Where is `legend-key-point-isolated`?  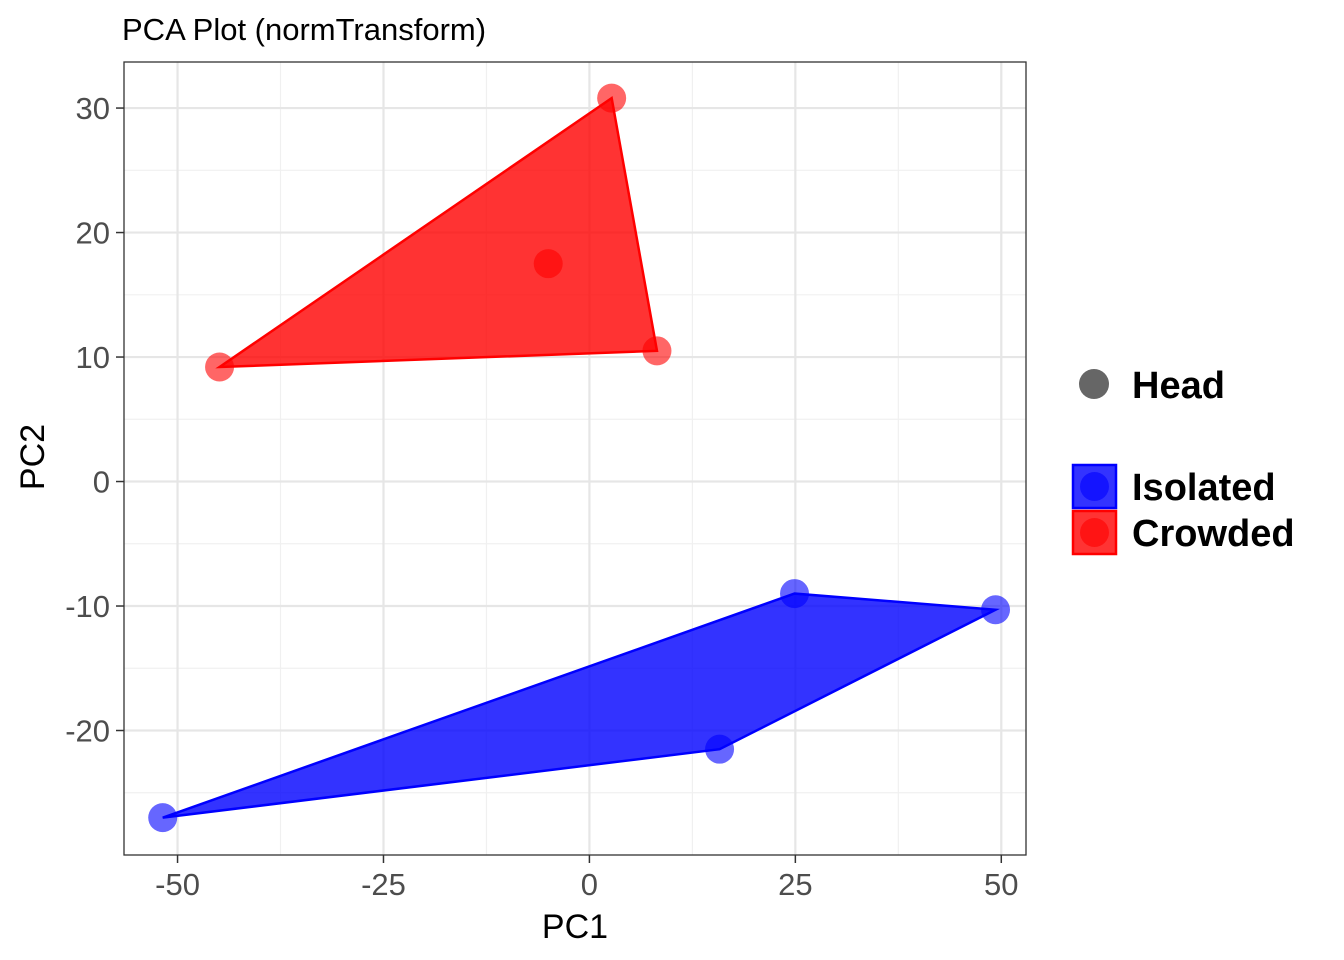
legend-key-point-isolated is located at coordinates (1094, 486).